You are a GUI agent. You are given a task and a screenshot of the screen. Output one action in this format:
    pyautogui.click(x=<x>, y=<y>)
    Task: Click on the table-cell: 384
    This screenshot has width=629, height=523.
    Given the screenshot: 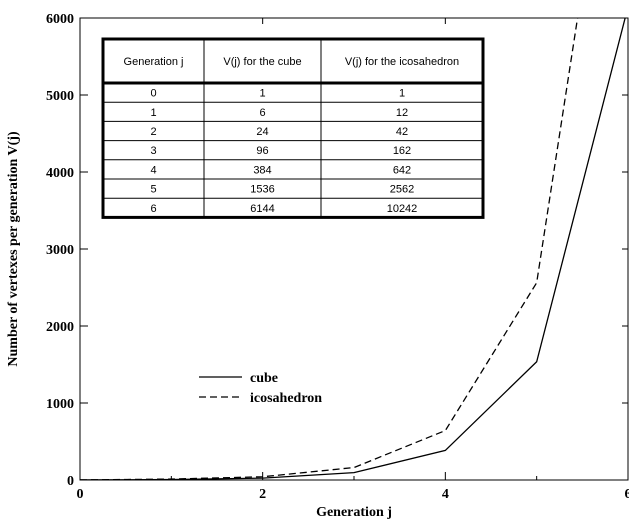 What is the action you would take?
    pyautogui.click(x=262, y=170)
    